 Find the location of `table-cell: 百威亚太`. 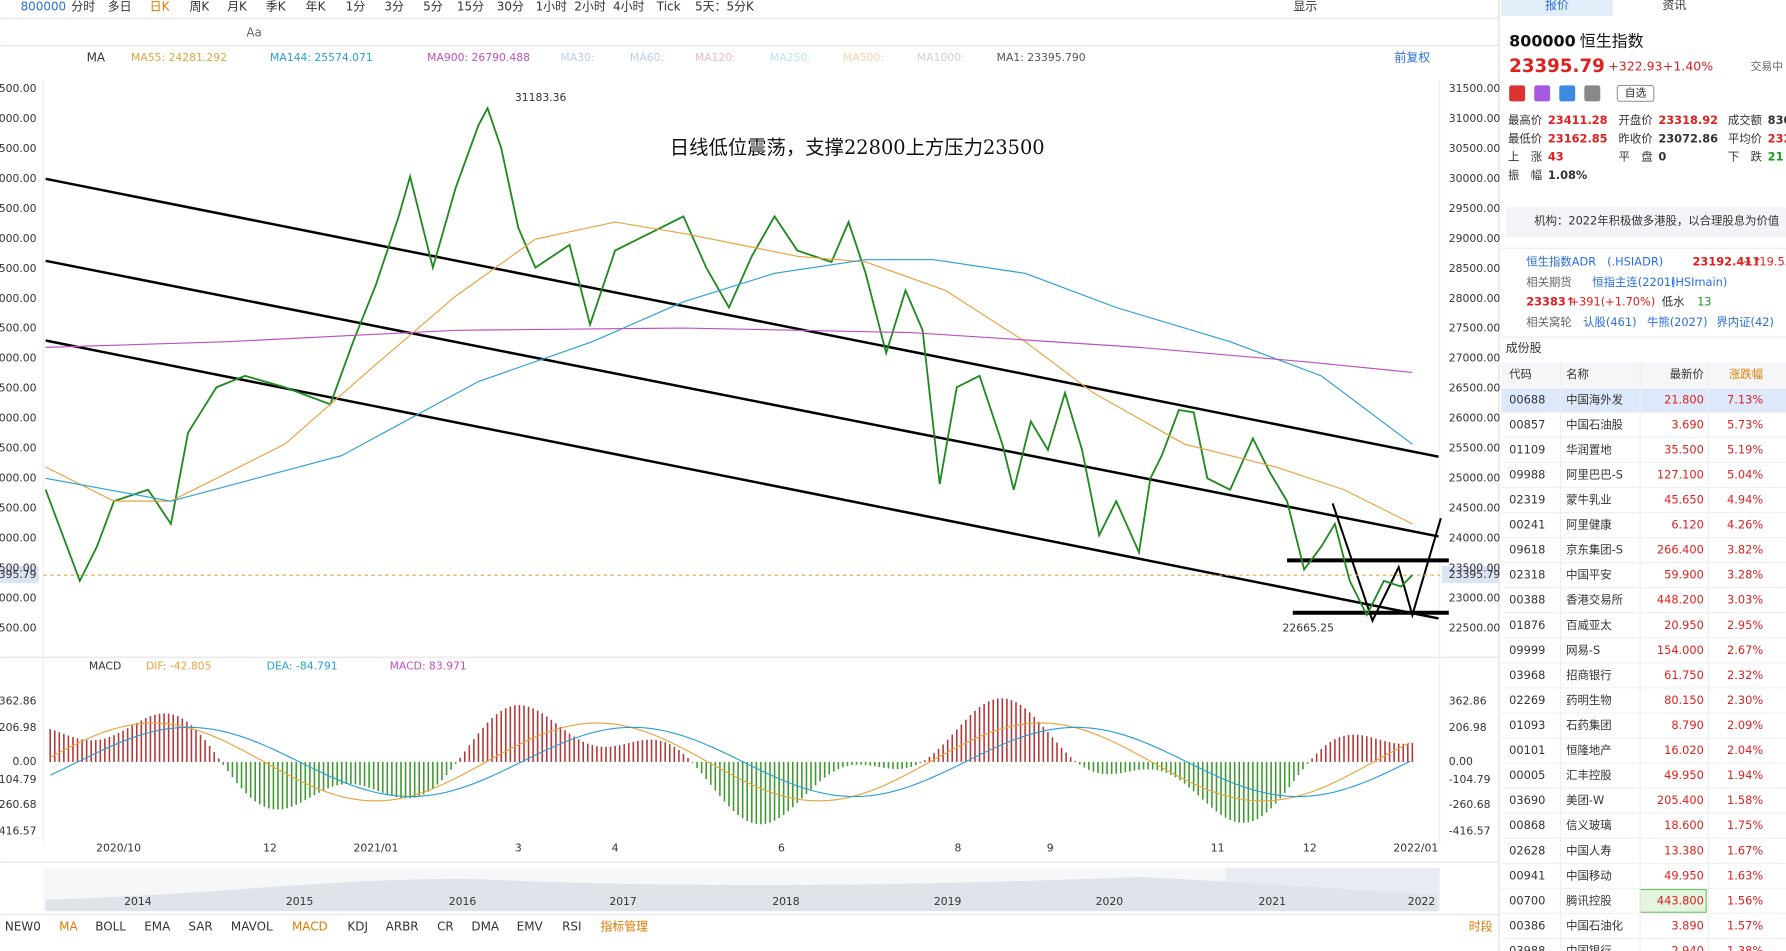

table-cell: 百威亚太 is located at coordinates (1589, 625).